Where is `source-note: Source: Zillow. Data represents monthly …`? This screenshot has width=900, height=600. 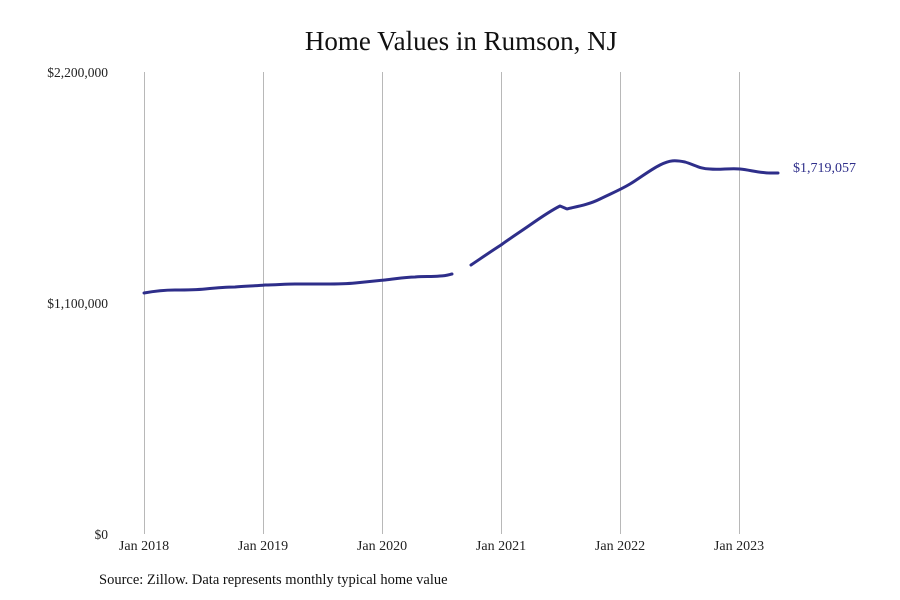 source-note: Source: Zillow. Data represents monthly … is located at coordinates (273, 580).